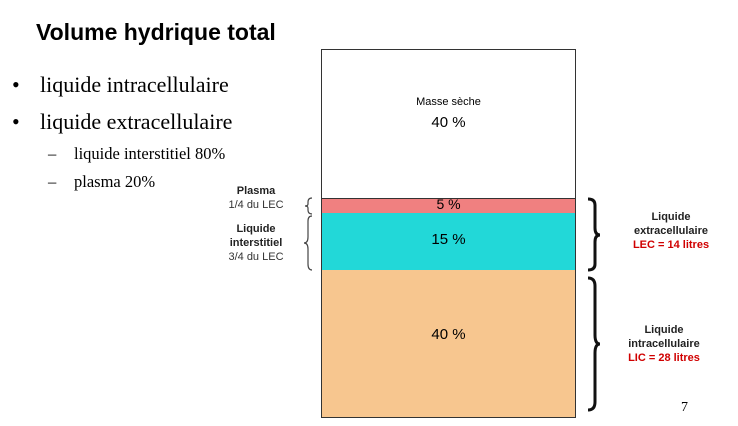 The height and width of the screenshot is (426, 738). What do you see at coordinates (594, 234) in the screenshot?
I see `lec-right-brace` at bounding box center [594, 234].